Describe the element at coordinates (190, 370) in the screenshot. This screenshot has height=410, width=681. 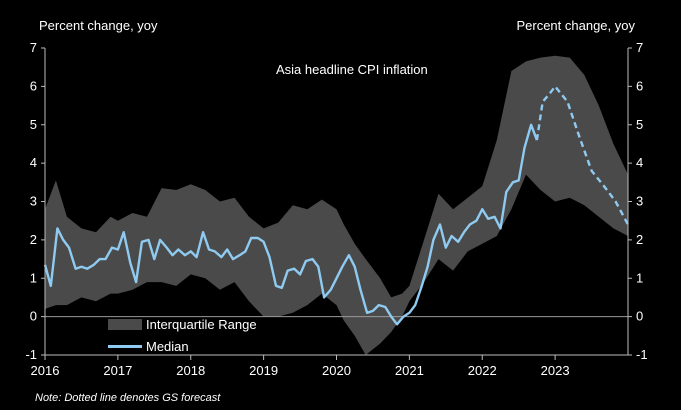
I see `x-tick-label: 2018` at that location.